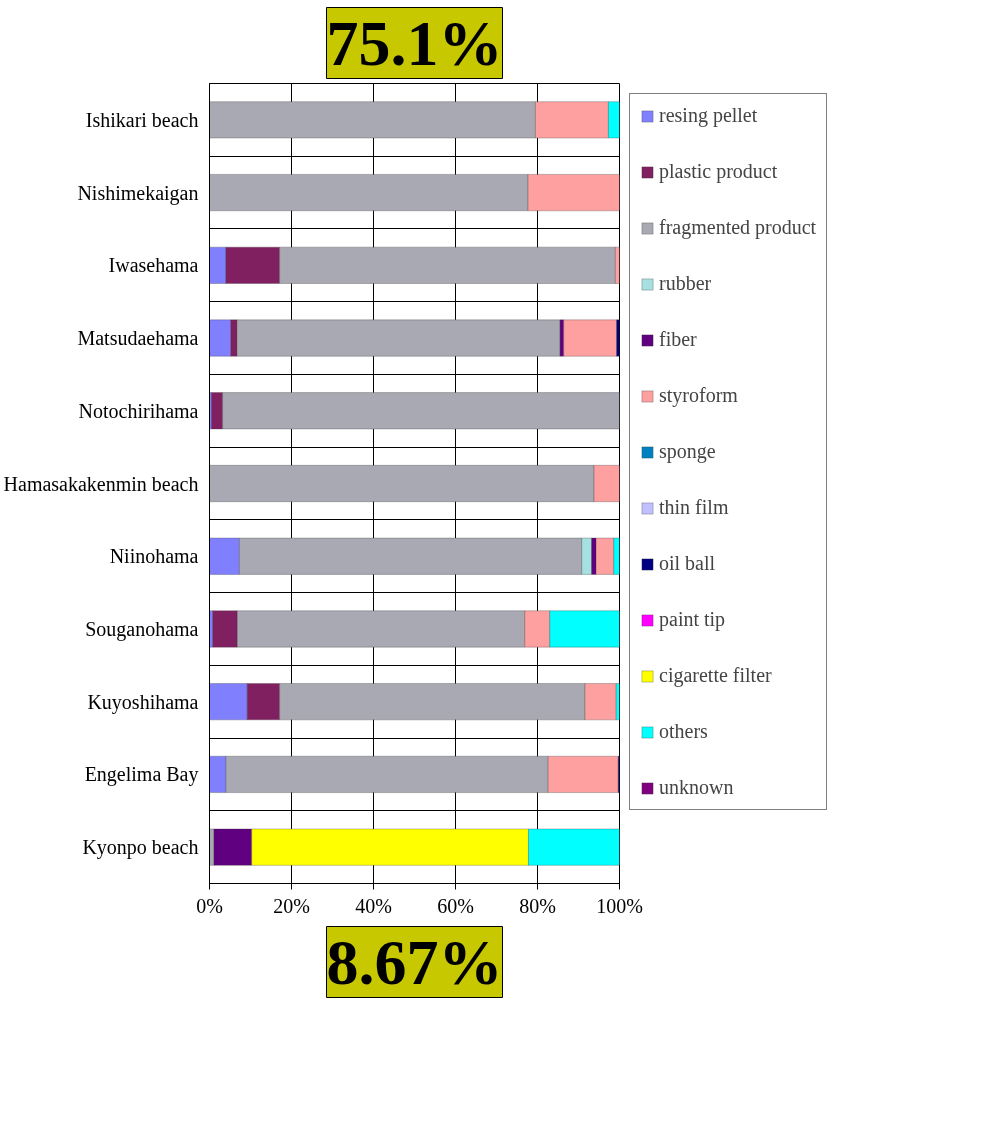  I want to click on legend-label: resing pellet, so click(708, 115).